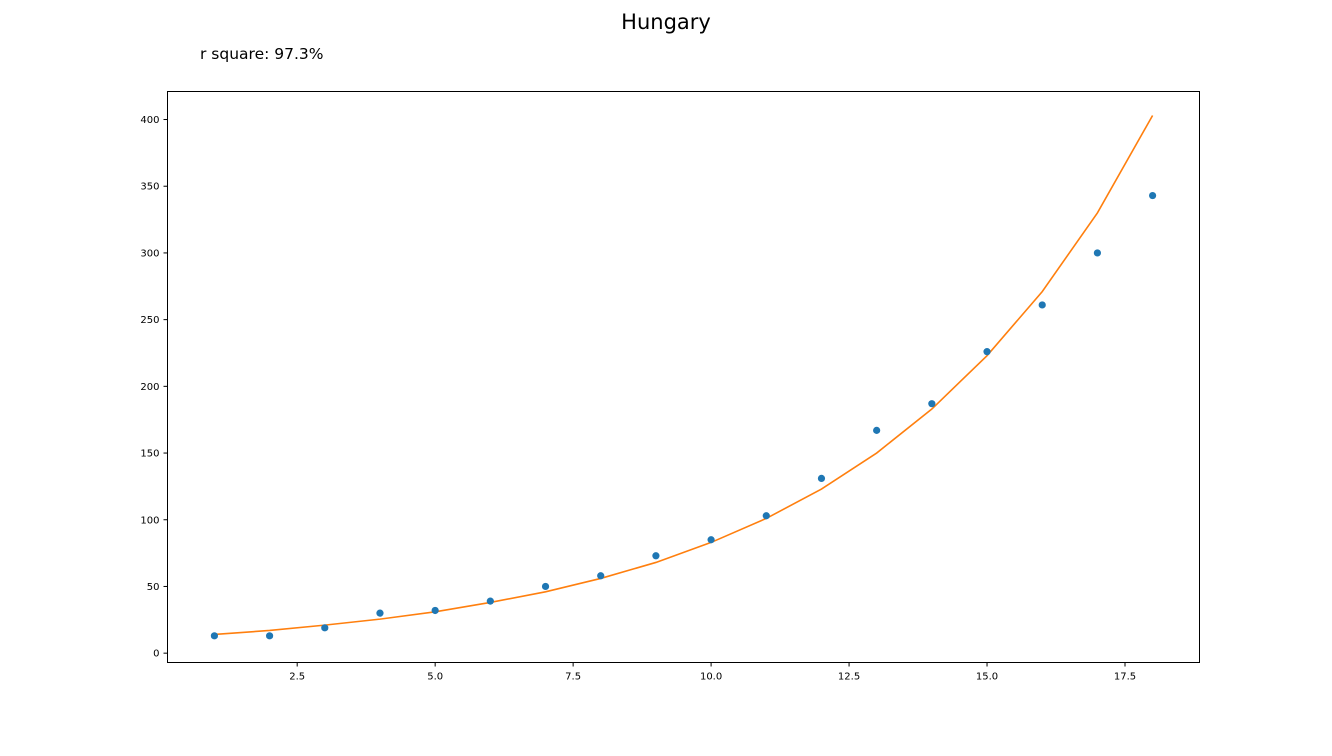  What do you see at coordinates (1125, 677) in the screenshot?
I see `x-tick-label: 17.5` at bounding box center [1125, 677].